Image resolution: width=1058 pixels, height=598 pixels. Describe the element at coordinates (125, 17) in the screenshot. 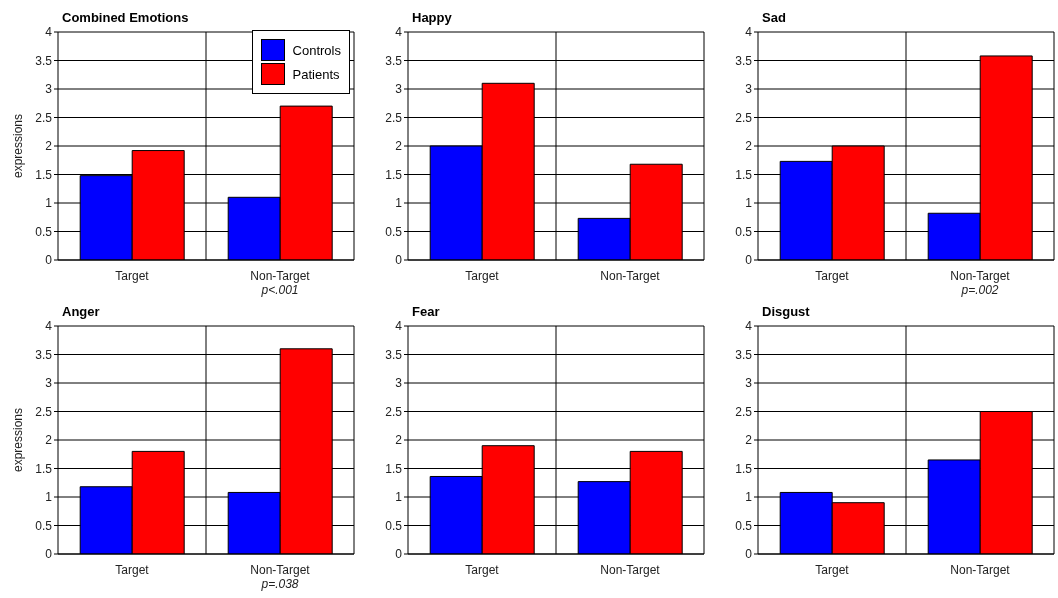

I see `chart-title: Combined Emotions` at that location.